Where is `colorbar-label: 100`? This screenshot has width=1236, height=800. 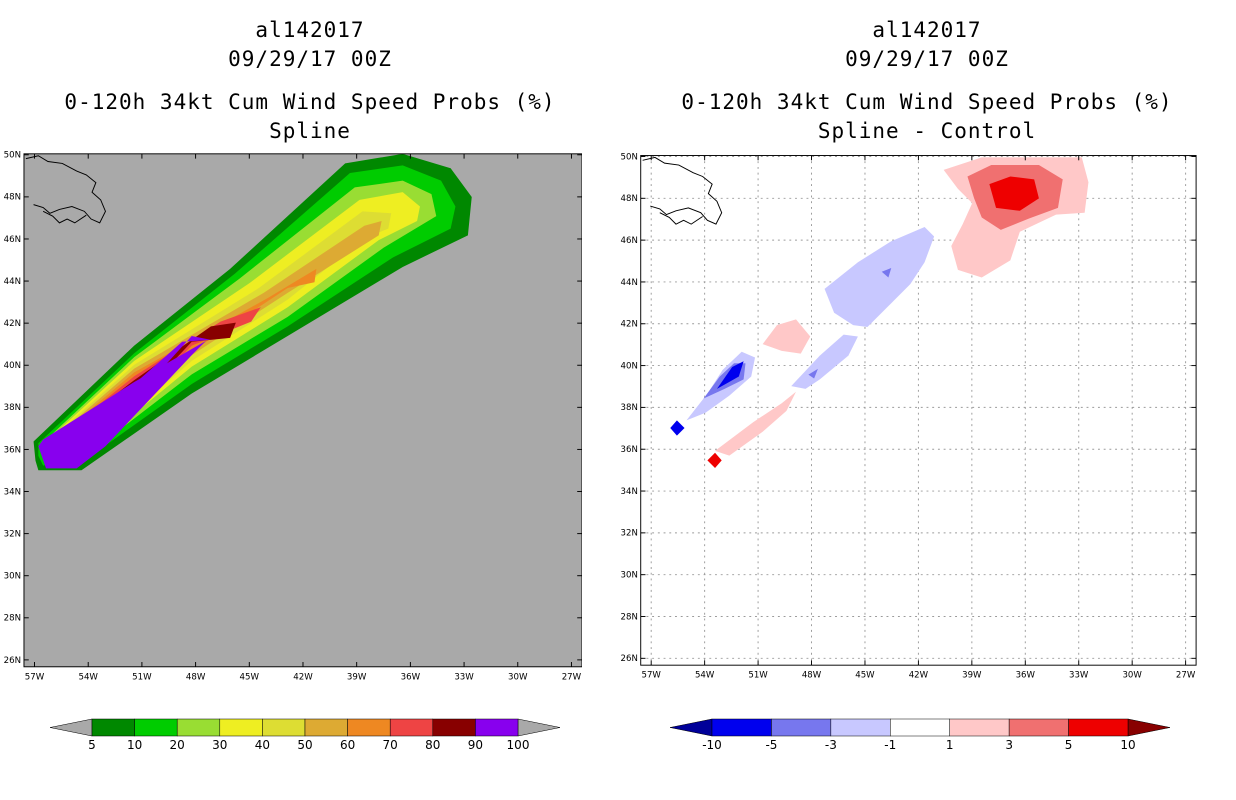
colorbar-label: 100 is located at coordinates (518, 745).